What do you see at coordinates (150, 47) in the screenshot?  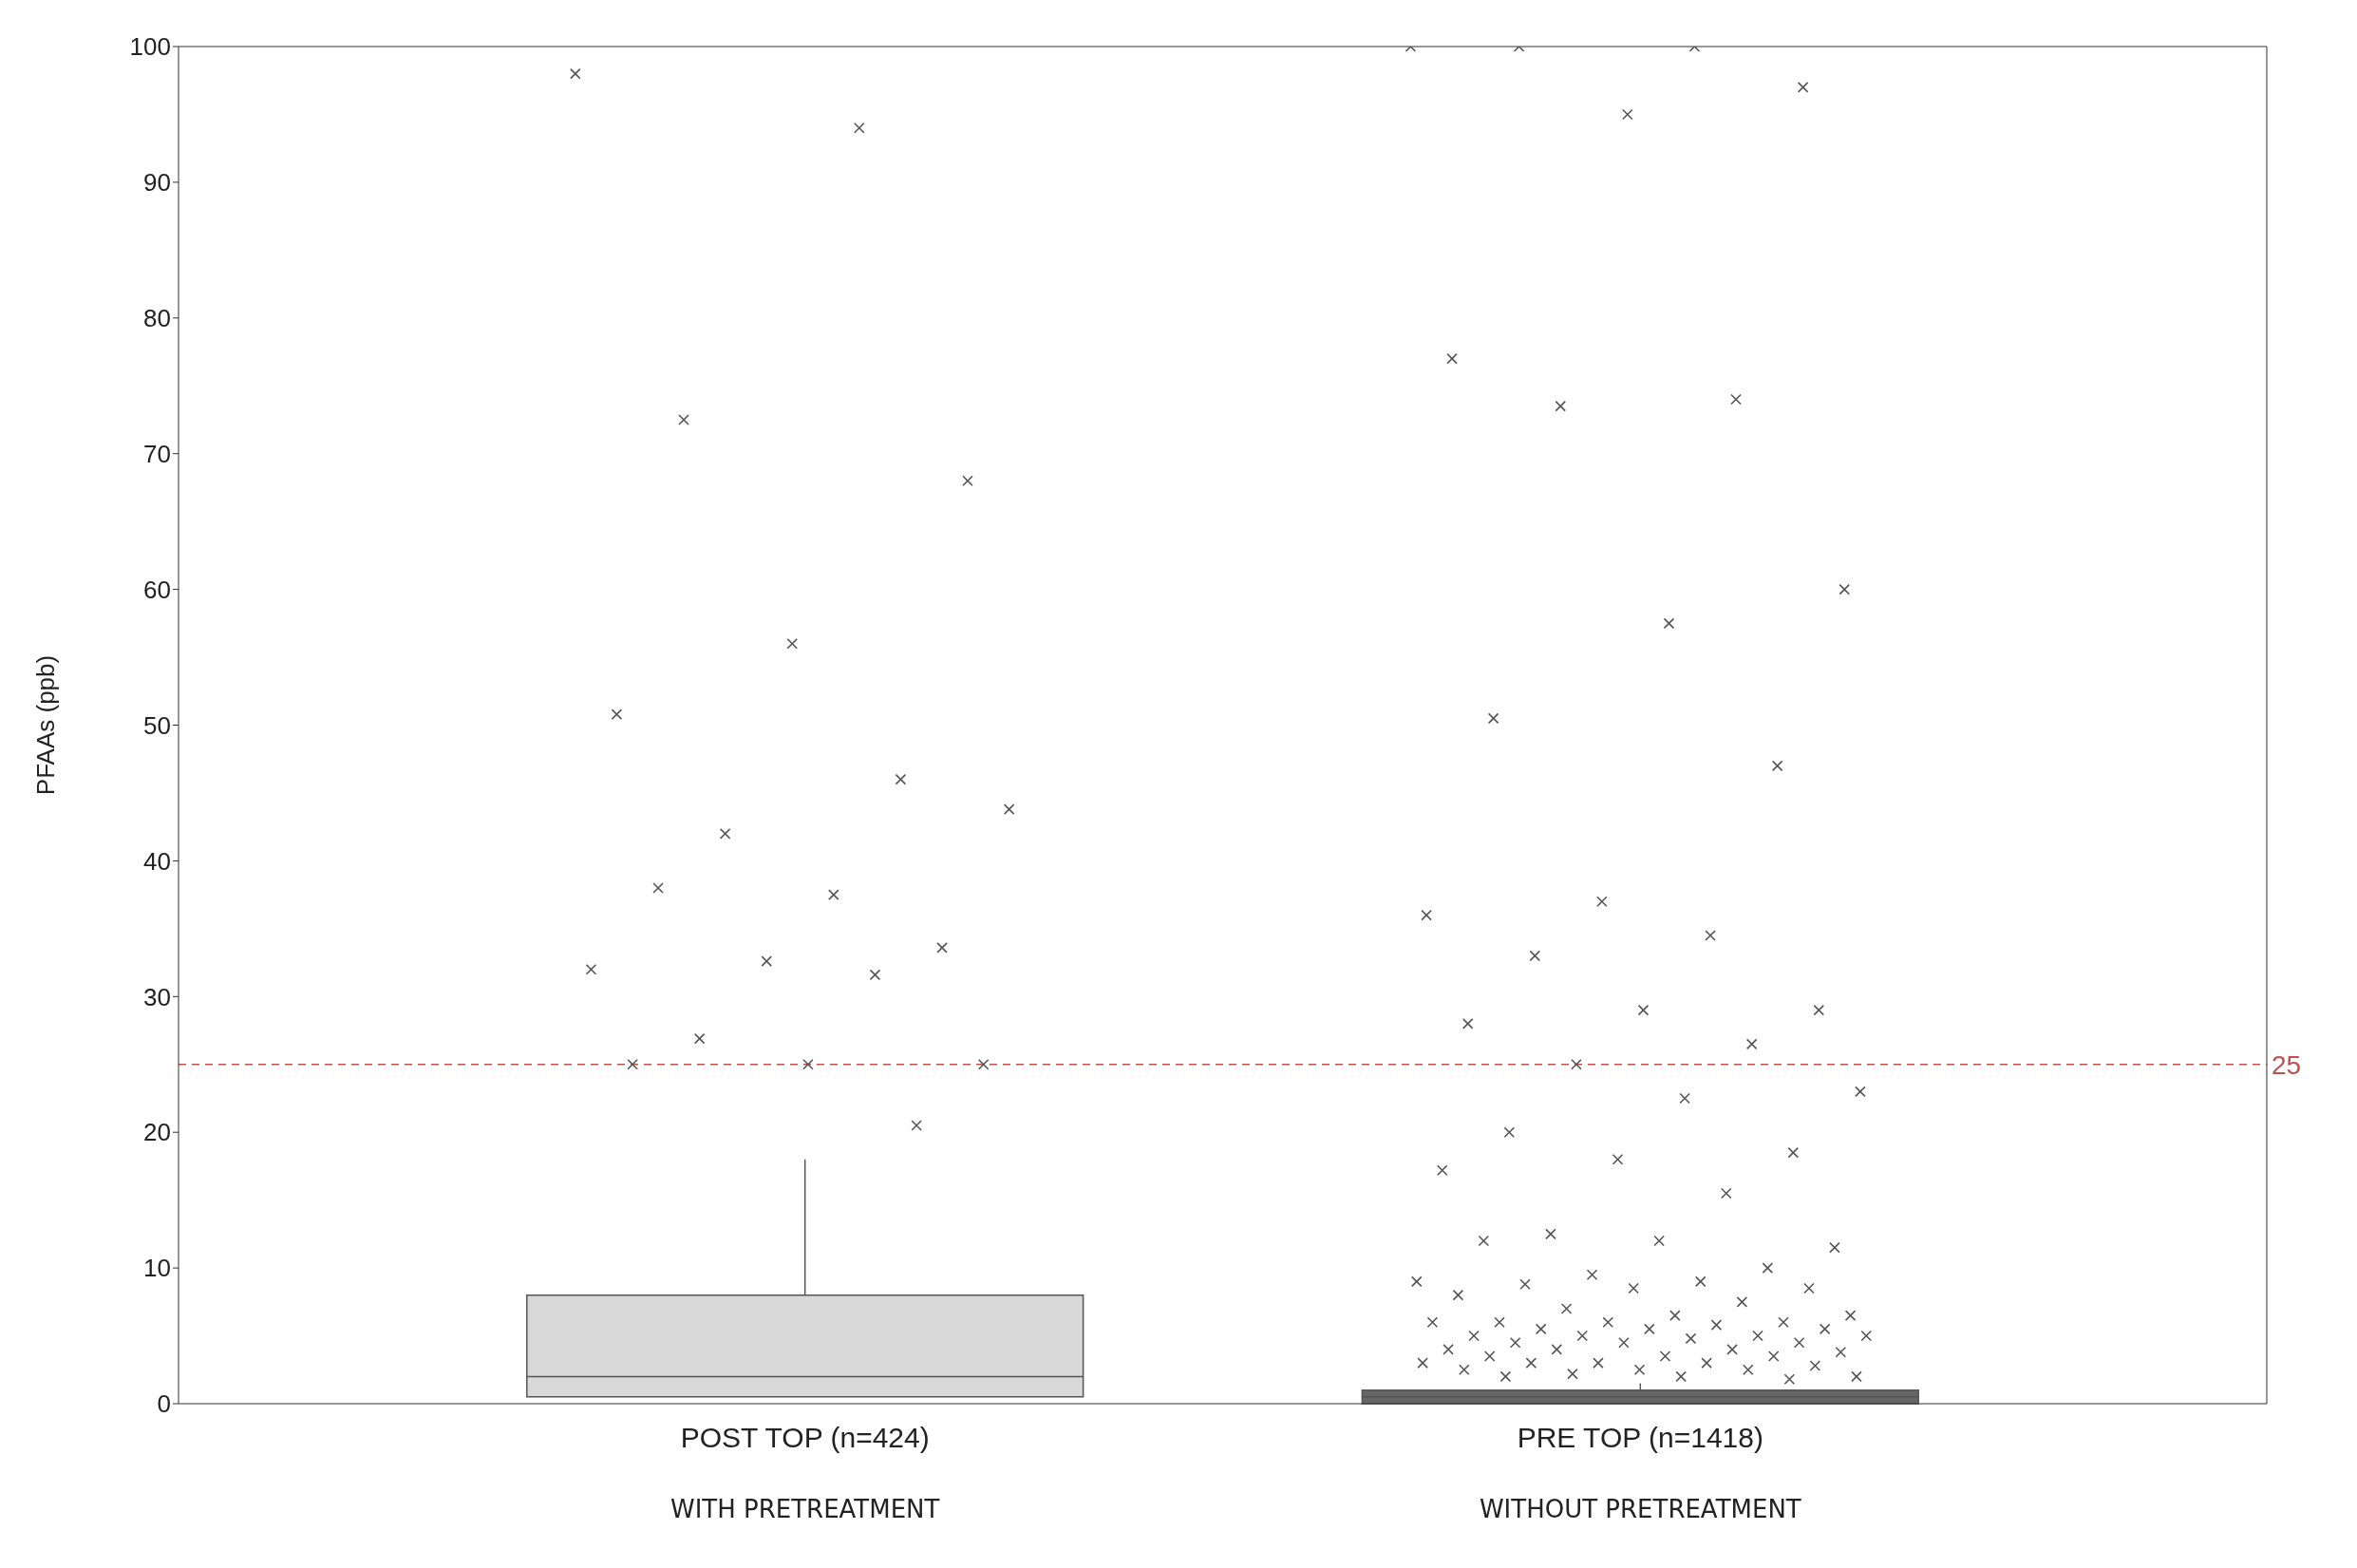 I see `y-tick-label: 100` at bounding box center [150, 47].